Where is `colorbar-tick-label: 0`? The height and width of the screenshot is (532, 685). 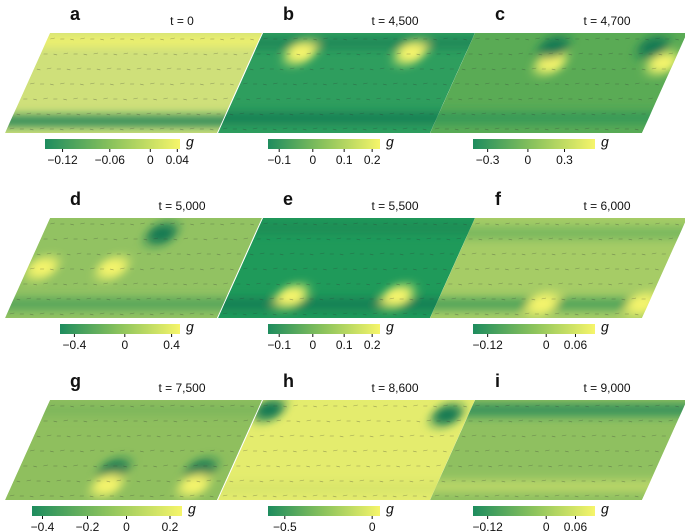 colorbar-tick-label: 0 is located at coordinates (312, 160).